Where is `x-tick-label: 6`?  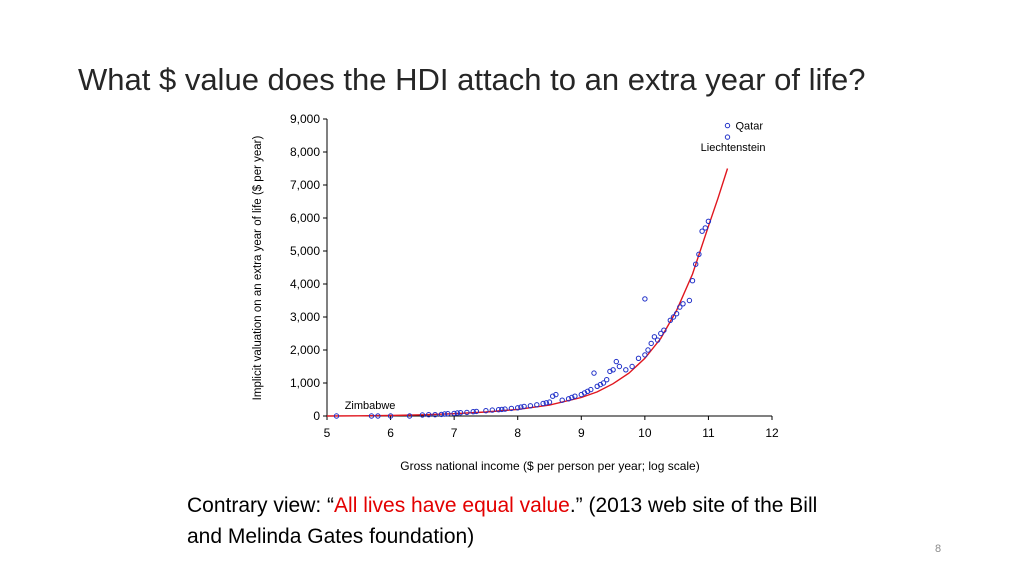
x-tick-label: 6 is located at coordinates (390, 433).